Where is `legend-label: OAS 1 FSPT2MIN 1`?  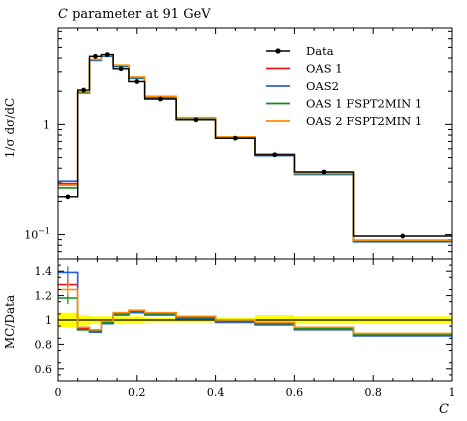 legend-label: OAS 1 FSPT2MIN 1 is located at coordinates (364, 104).